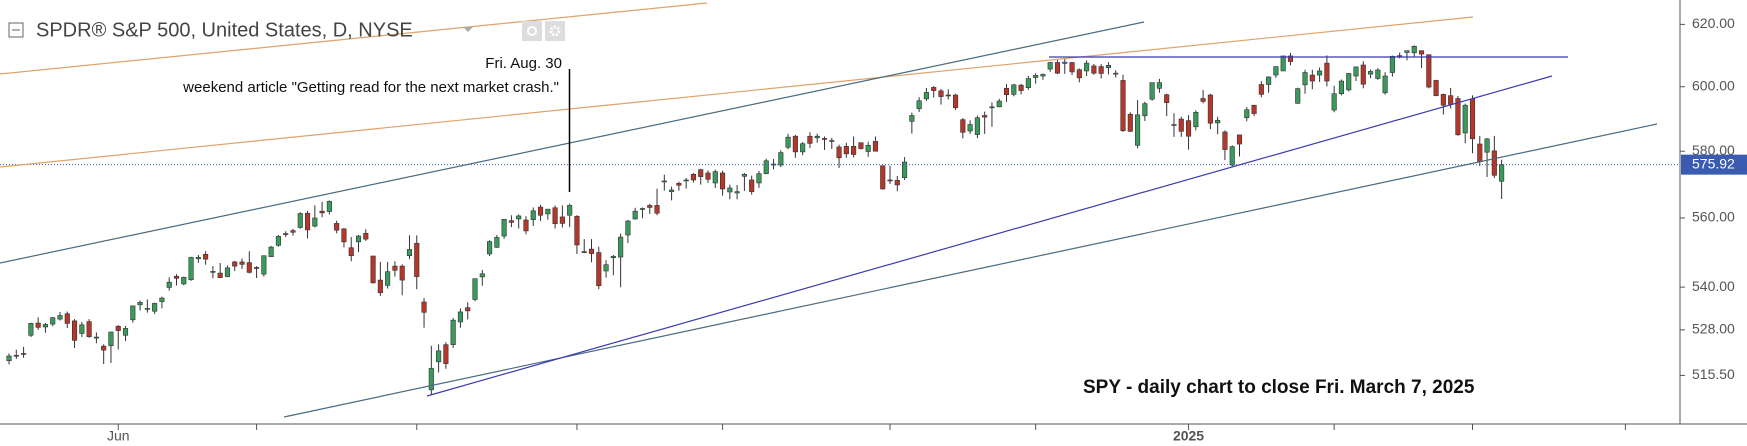 The height and width of the screenshot is (446, 1747). Describe the element at coordinates (1713, 85) in the screenshot. I see `y-tick-label: 600.00` at that location.